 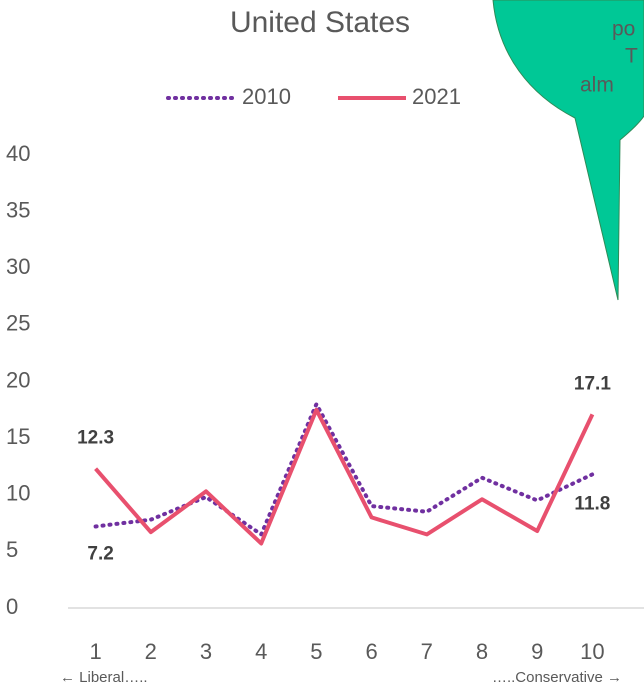 What do you see at coordinates (427, 651) in the screenshot?
I see `x-tick-label: 7` at bounding box center [427, 651].